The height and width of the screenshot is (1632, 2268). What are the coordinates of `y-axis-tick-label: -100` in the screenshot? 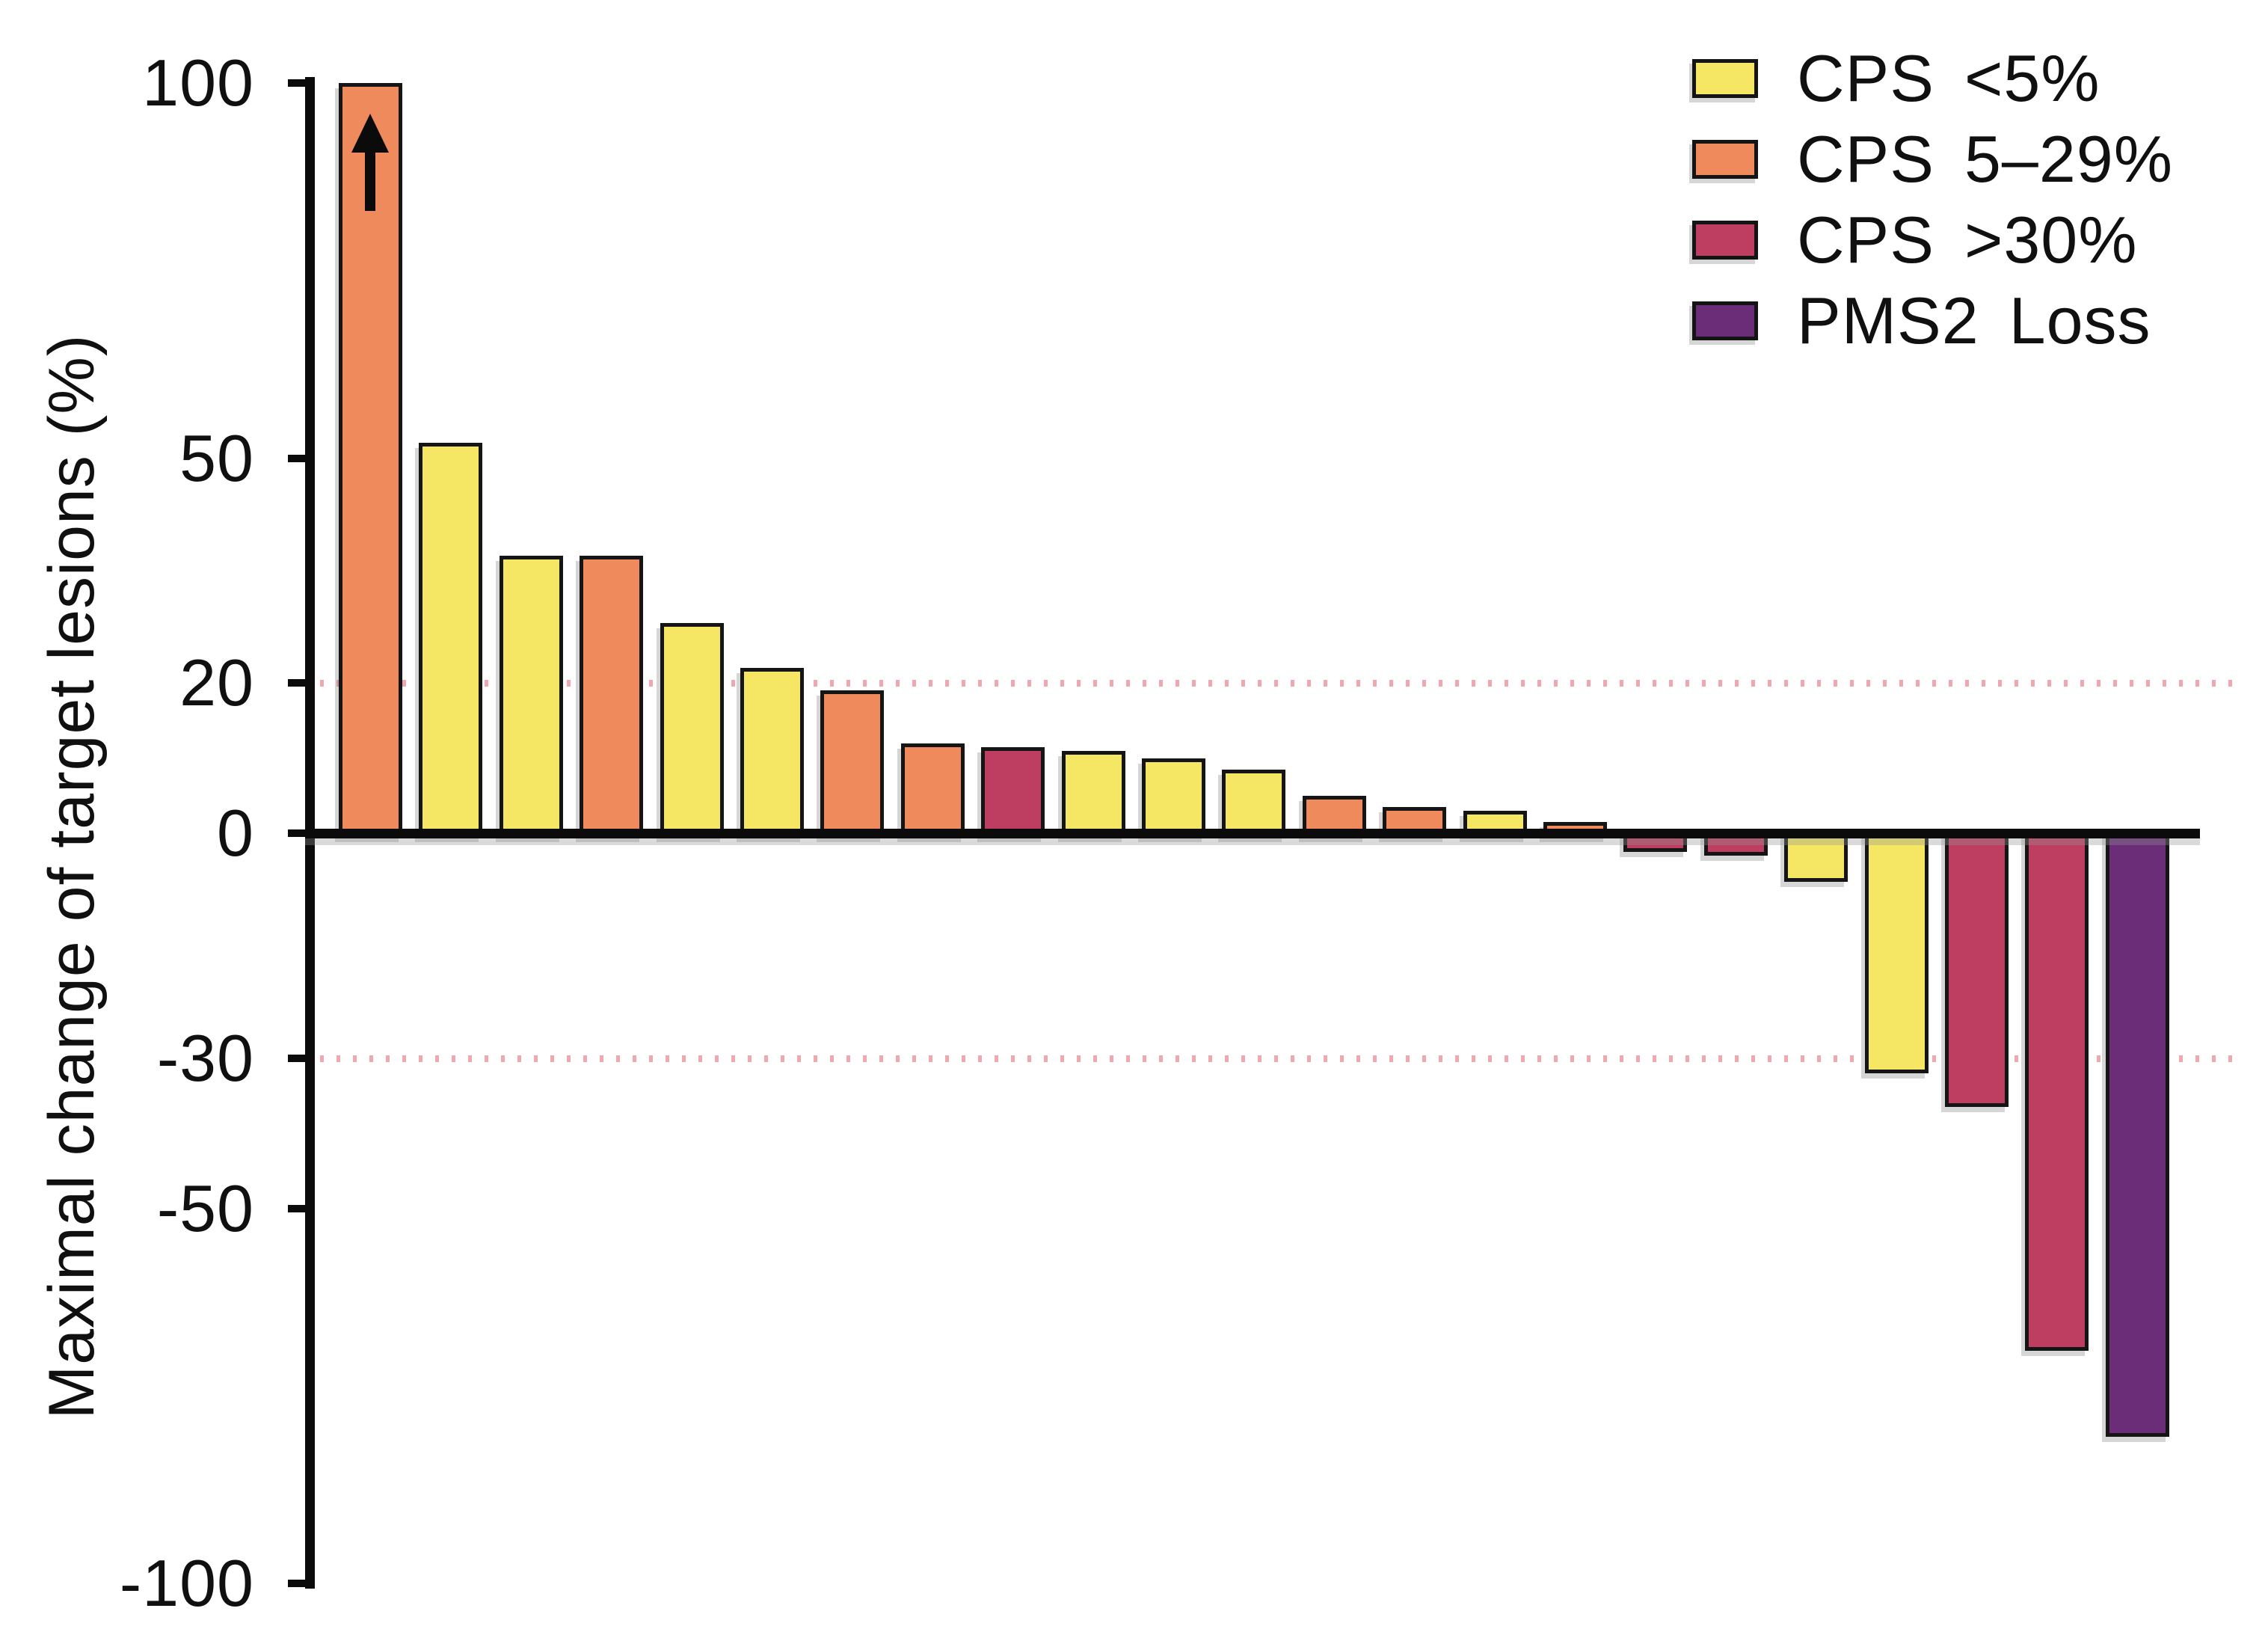 It's located at (186, 1583).